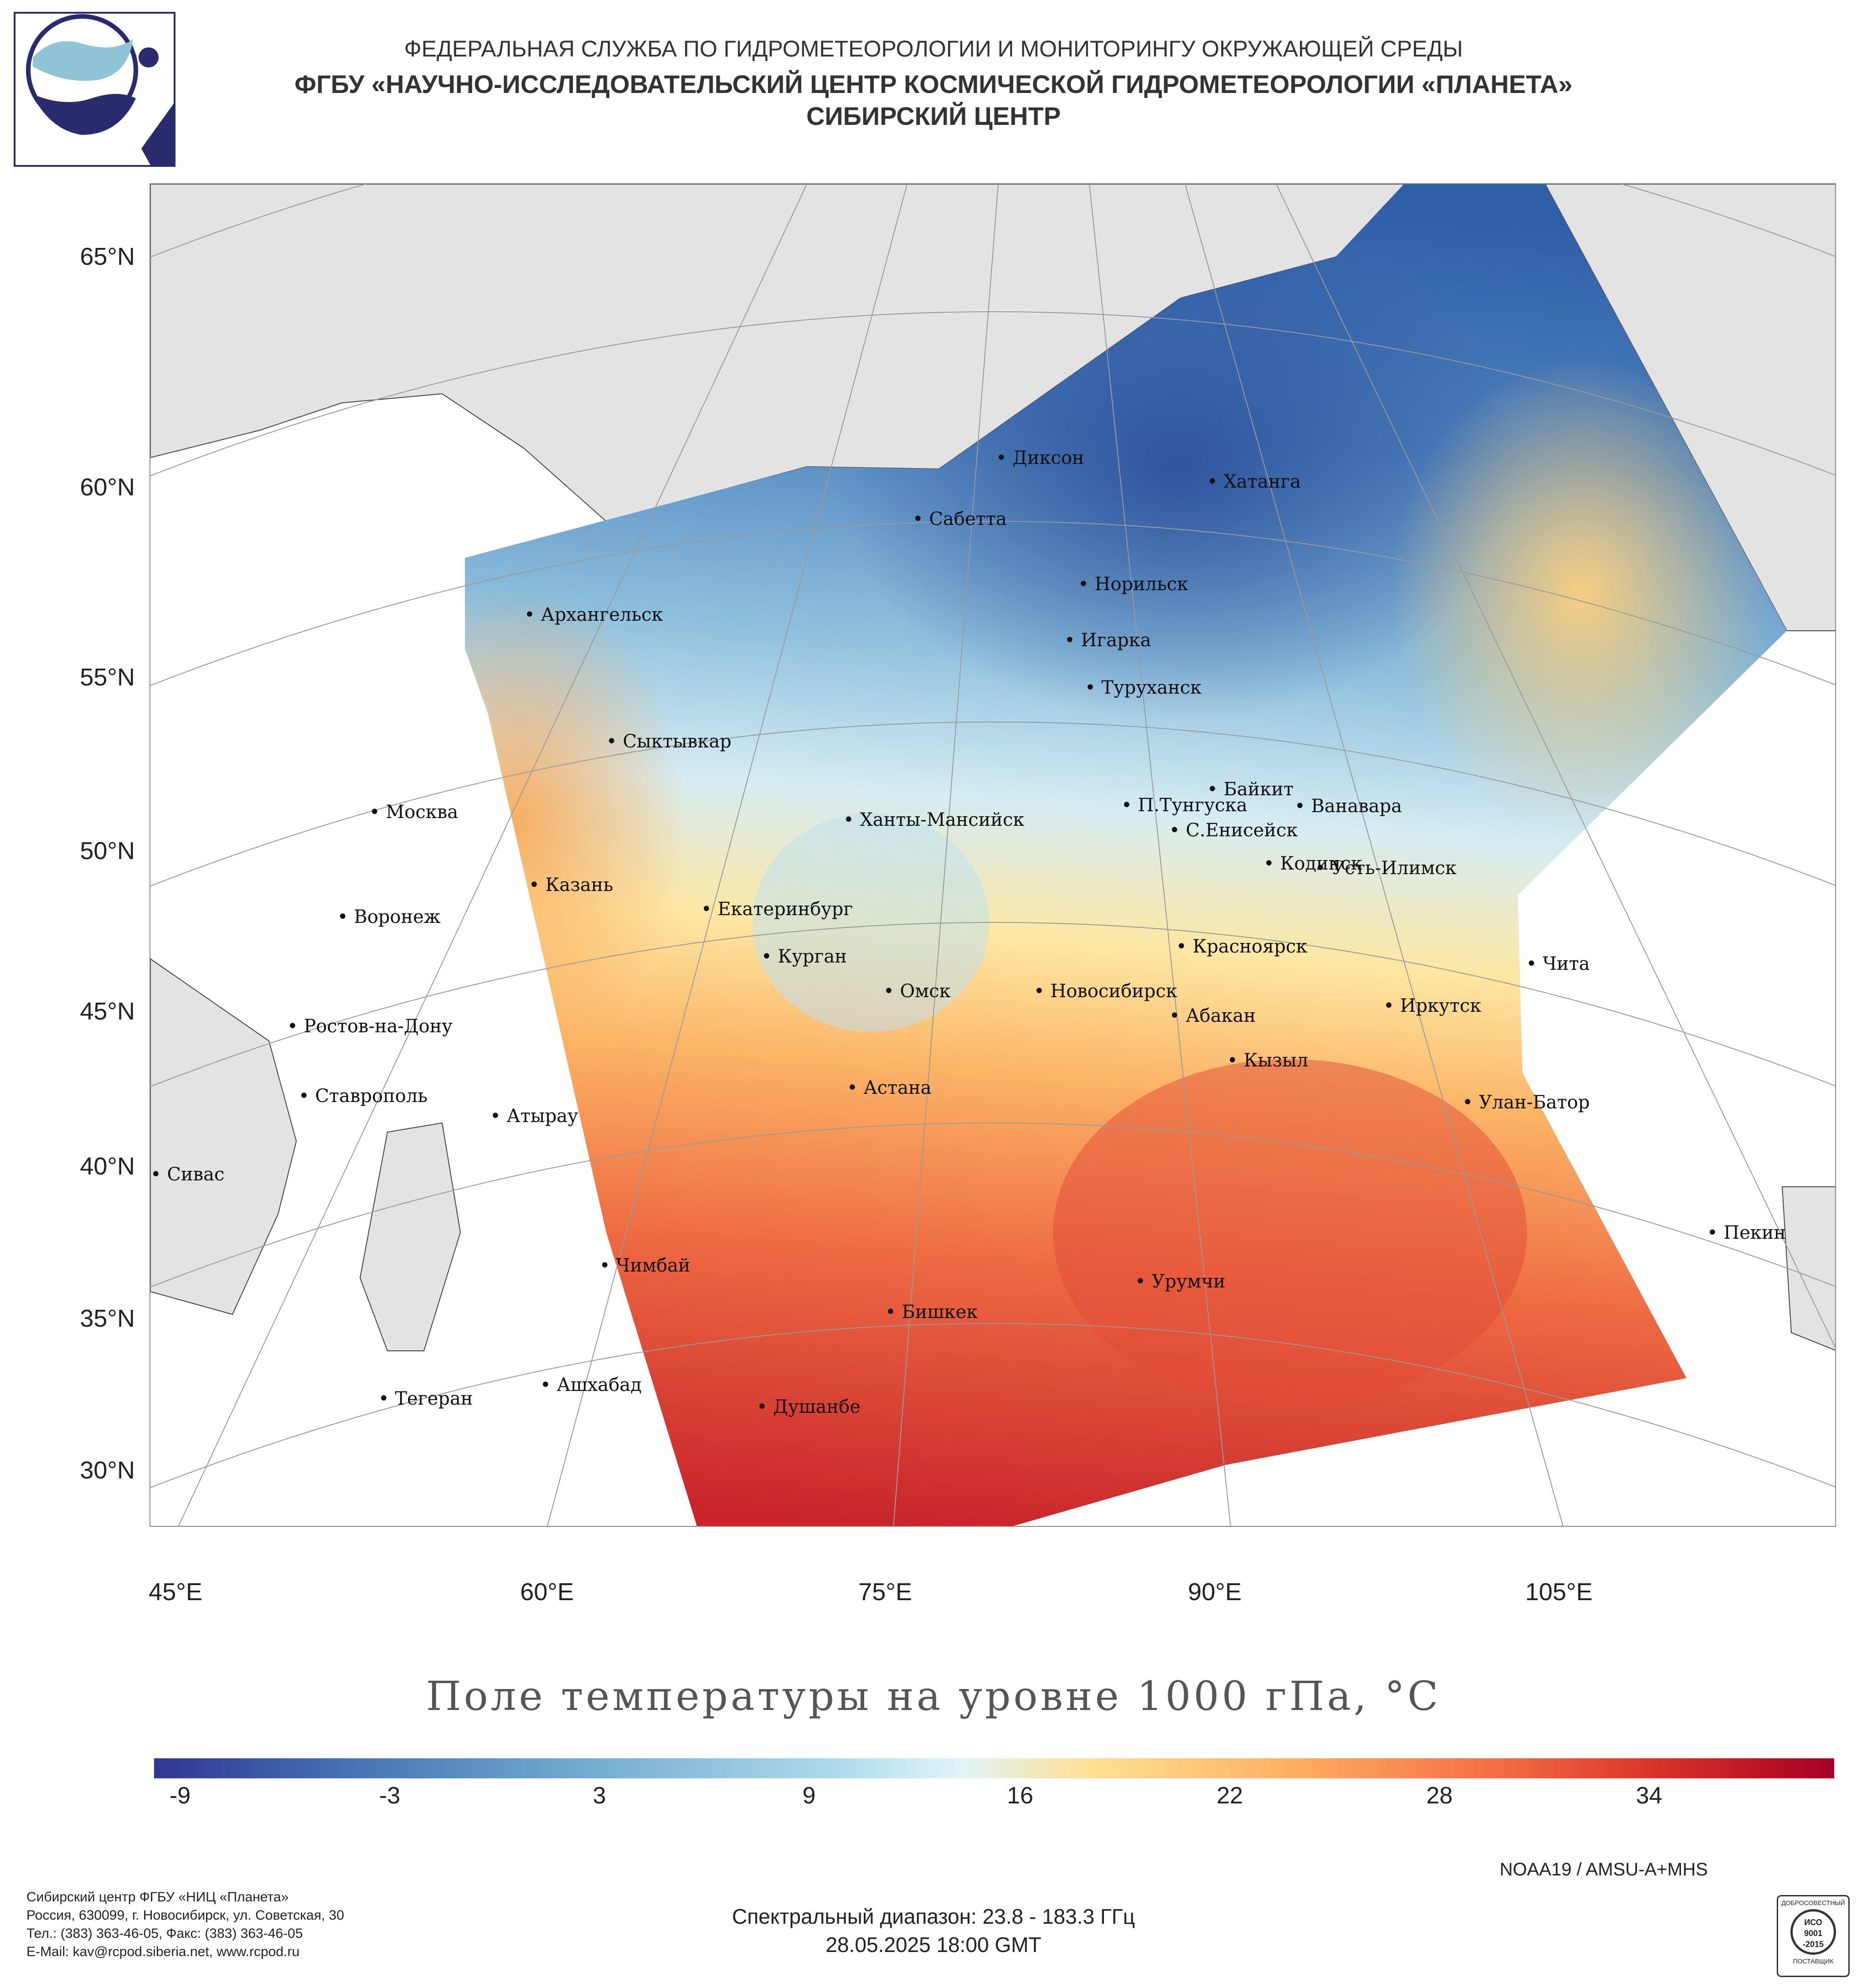  Describe the element at coordinates (933, 1697) in the screenshot. I see `map-title: Поле температуры на уровне 1000 гПа, °С` at that location.